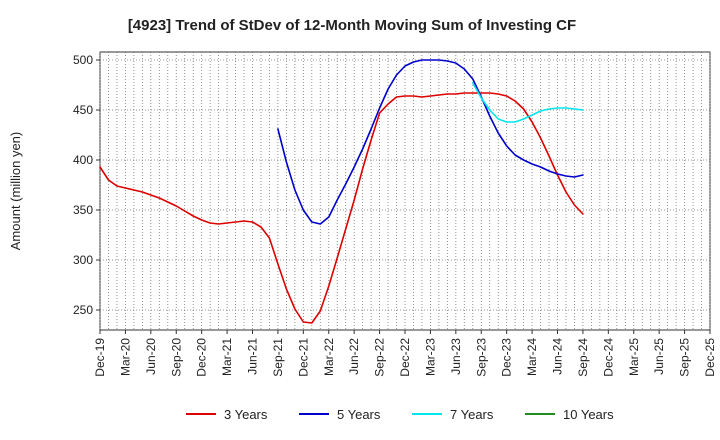  I want to click on x-tick-label: Mar-24, so click(532, 357).